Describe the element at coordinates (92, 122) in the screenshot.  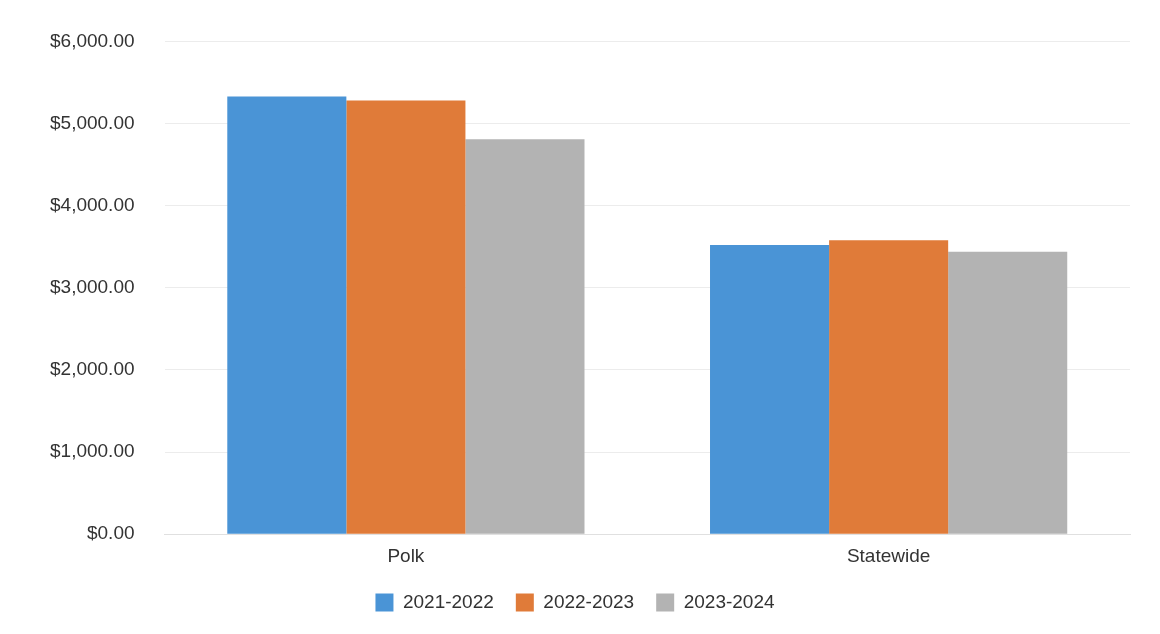
I see `y-tick-label: $5,000.00` at that location.